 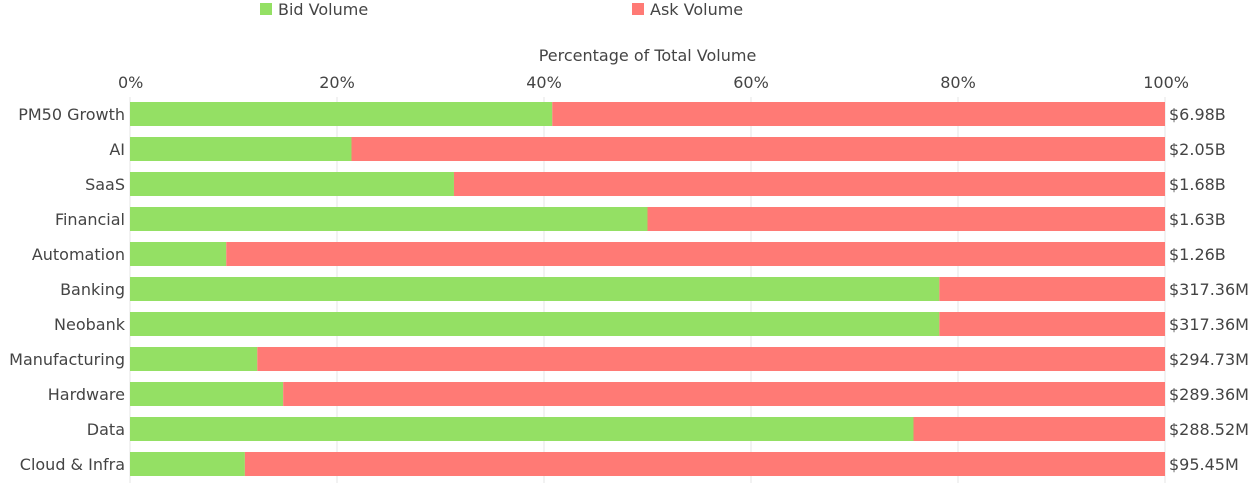 I want to click on total-label-10: $95.45M, so click(x=1204, y=464).